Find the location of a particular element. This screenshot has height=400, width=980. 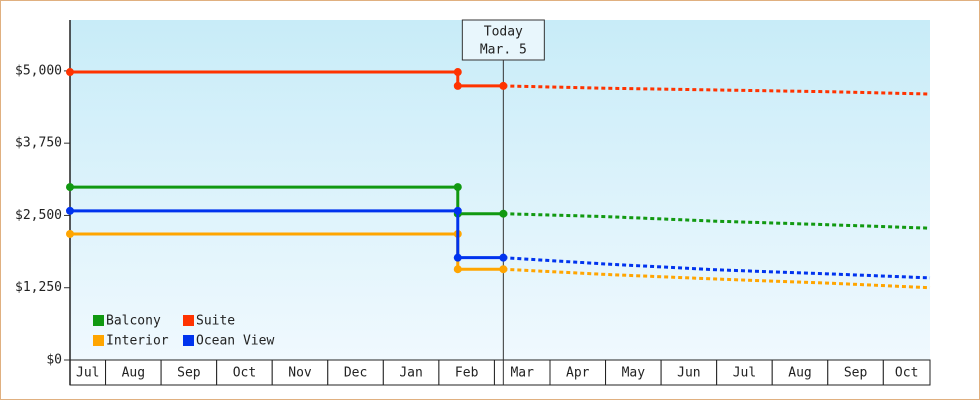

x-tick-label: Nov is located at coordinates (300, 373).